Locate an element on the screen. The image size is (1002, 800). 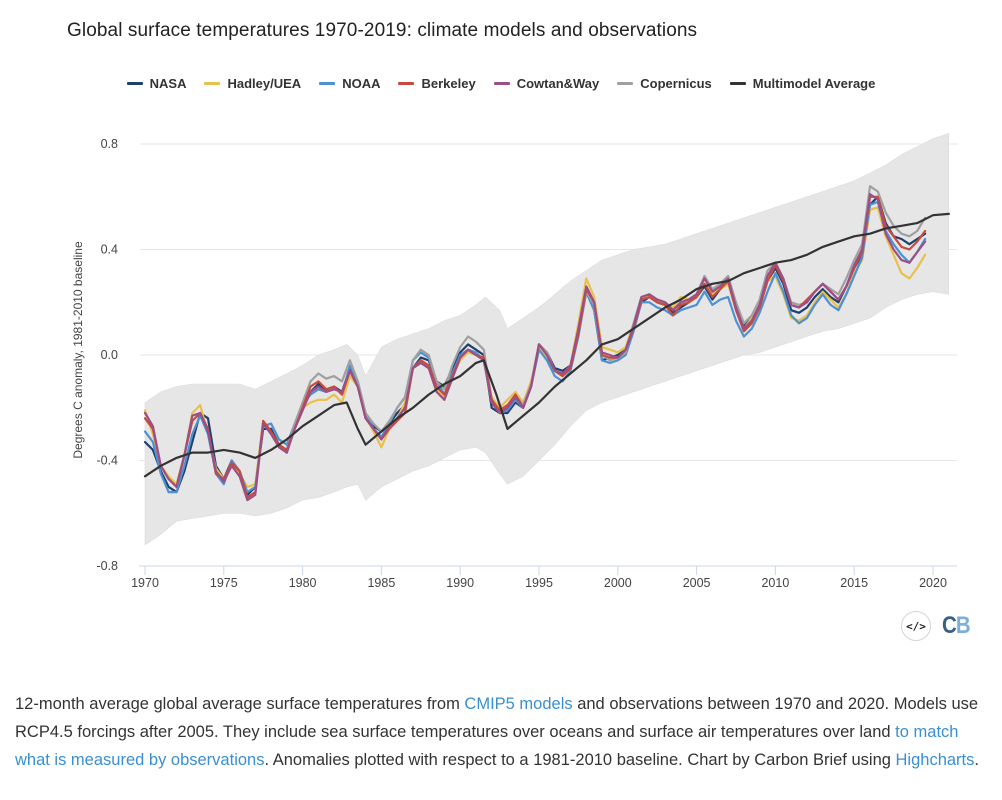
x-tick-label: 2000 is located at coordinates (618, 583).